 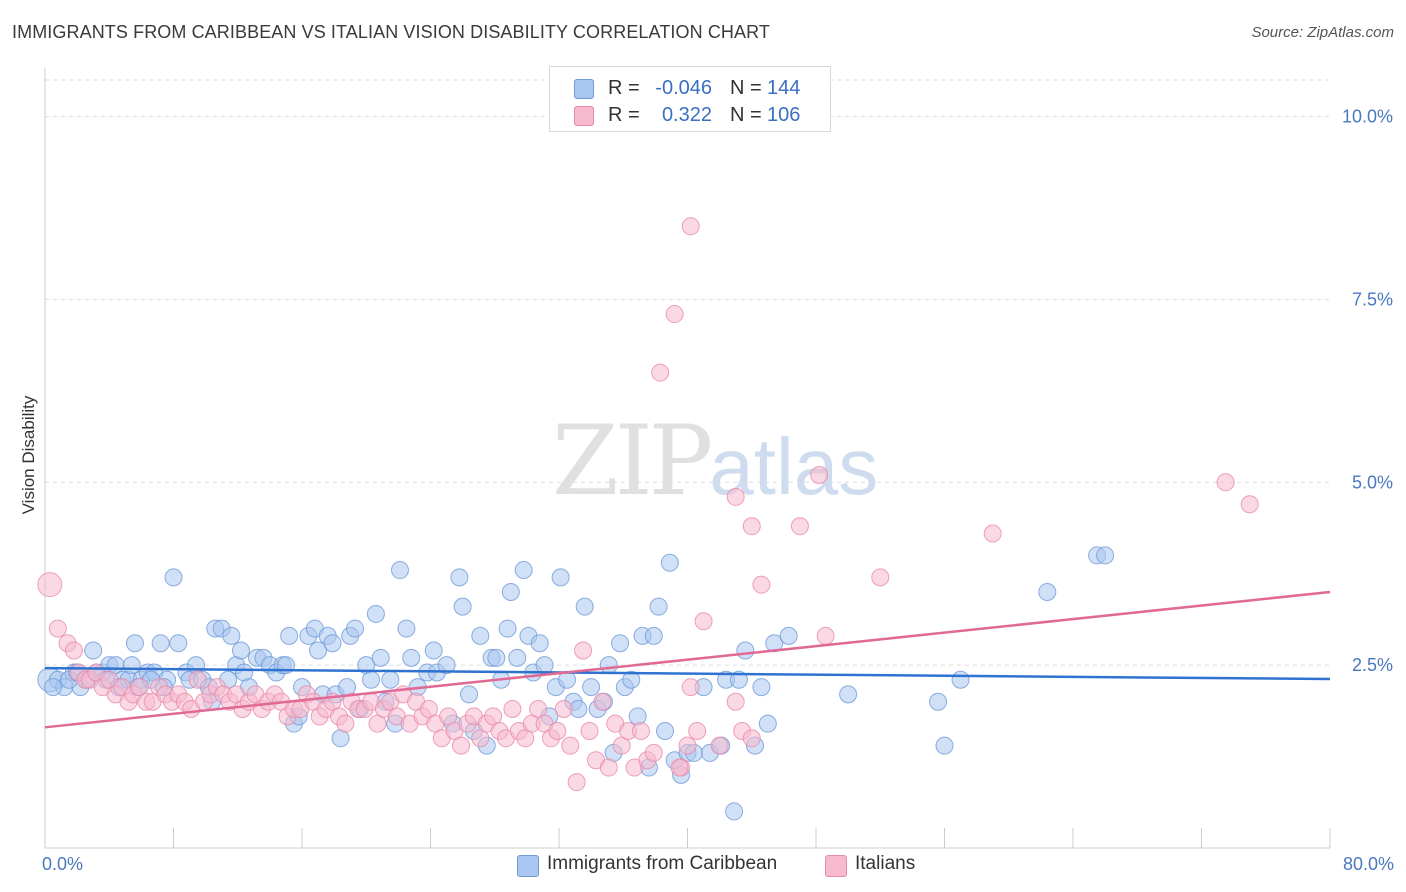 I want to click on watermark: ZIPatlas, so click(x=715, y=461).